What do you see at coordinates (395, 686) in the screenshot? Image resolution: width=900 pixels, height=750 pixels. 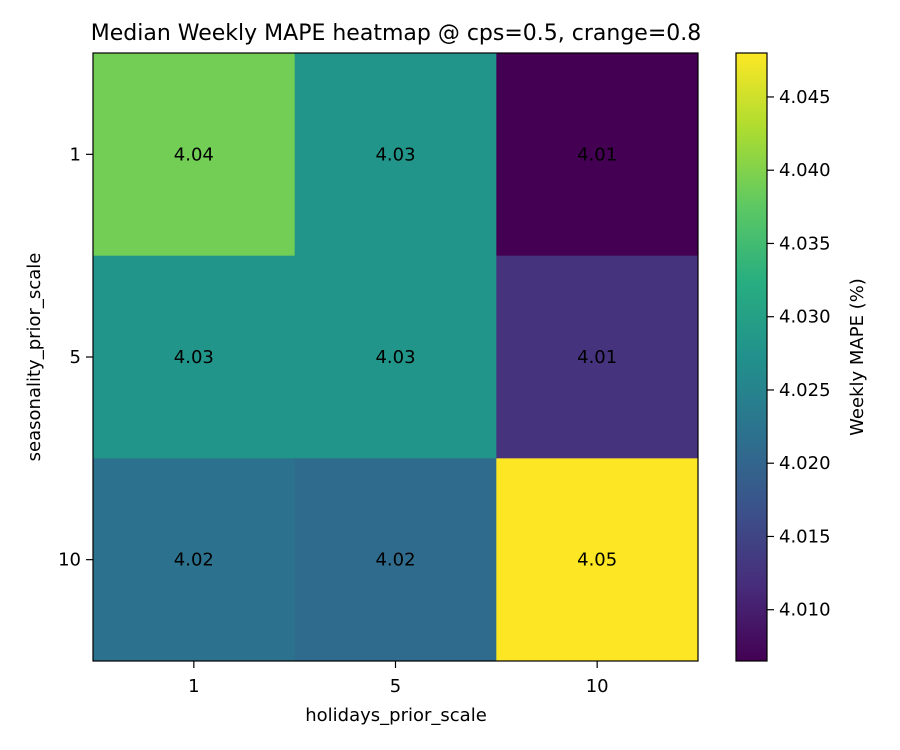 I see `x-tick-label: 5` at bounding box center [395, 686].